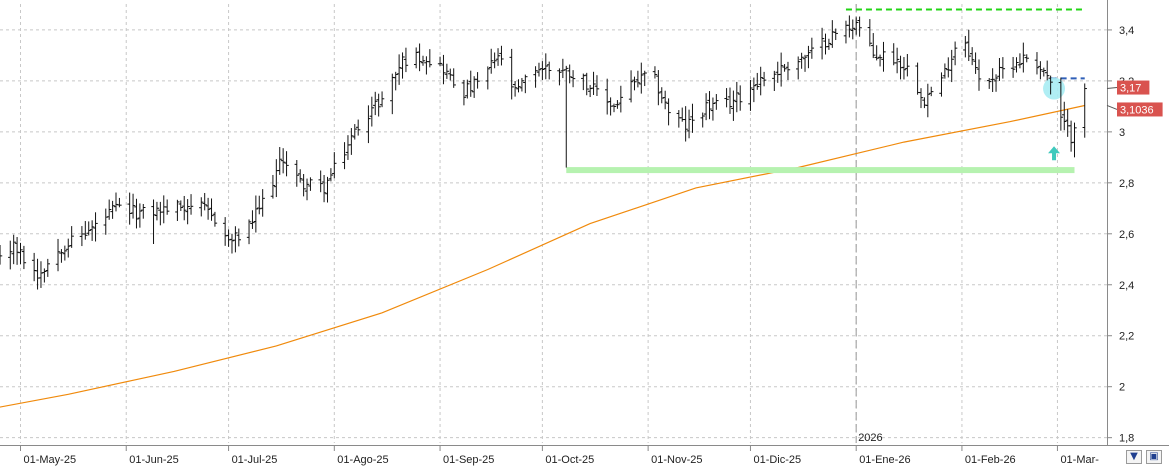  I want to click on x-tick-label: 01-Mar-, so click(1079, 460).